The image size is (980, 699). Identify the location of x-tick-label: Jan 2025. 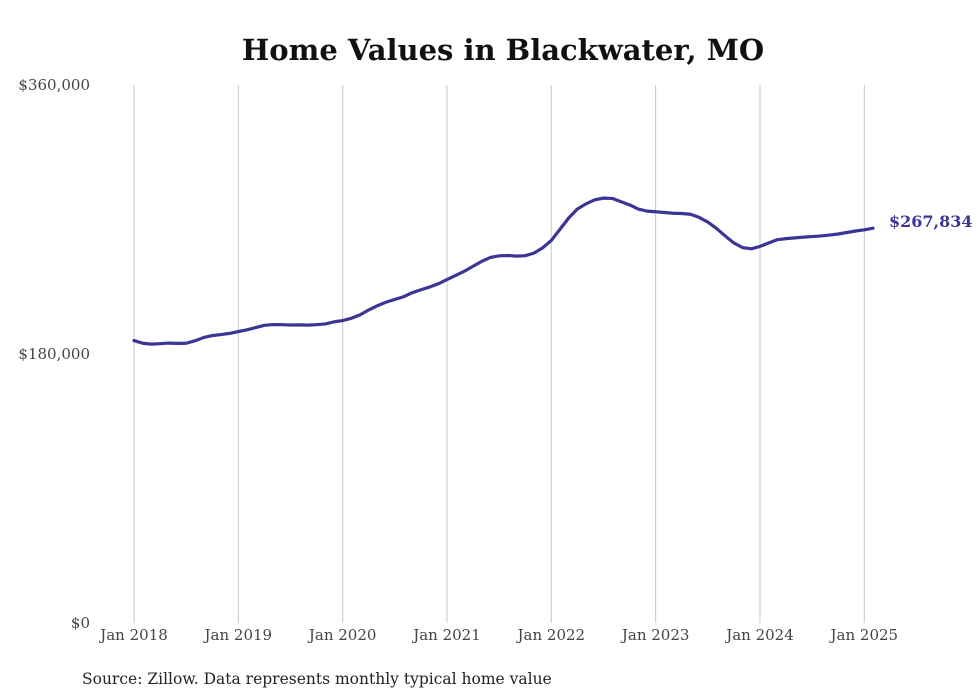
(864, 635).